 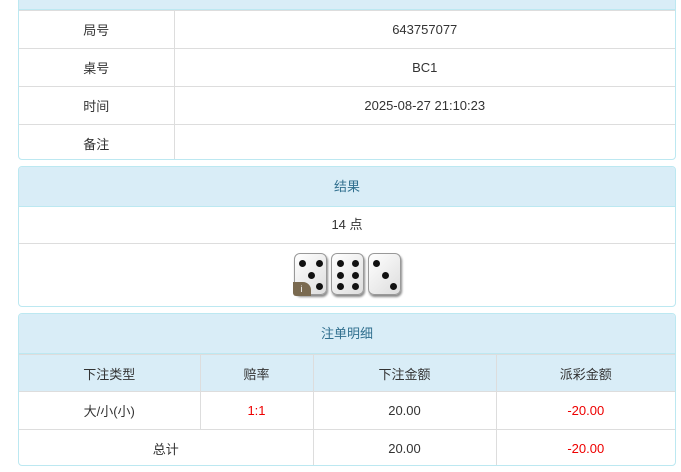 I want to click on dice-row: i, so click(x=347, y=275).